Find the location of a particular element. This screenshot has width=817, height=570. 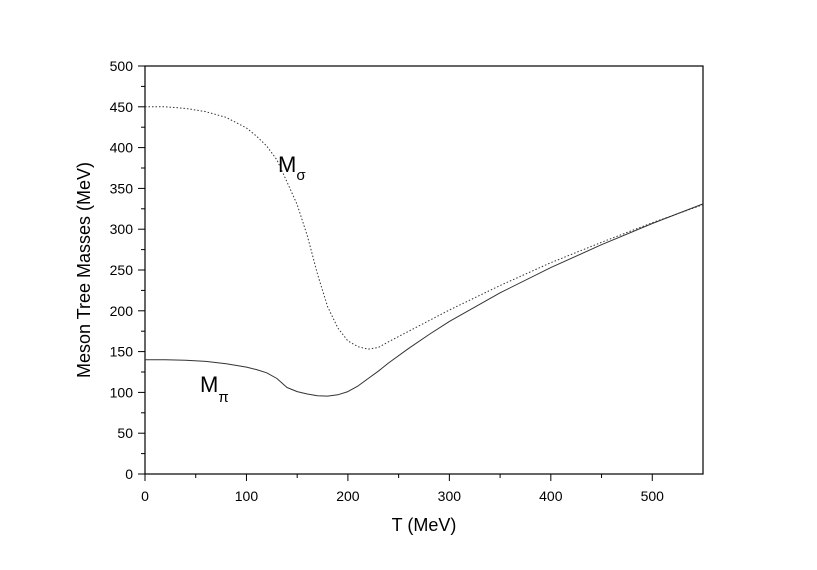

y-tick-label: 450 is located at coordinates (122, 107).